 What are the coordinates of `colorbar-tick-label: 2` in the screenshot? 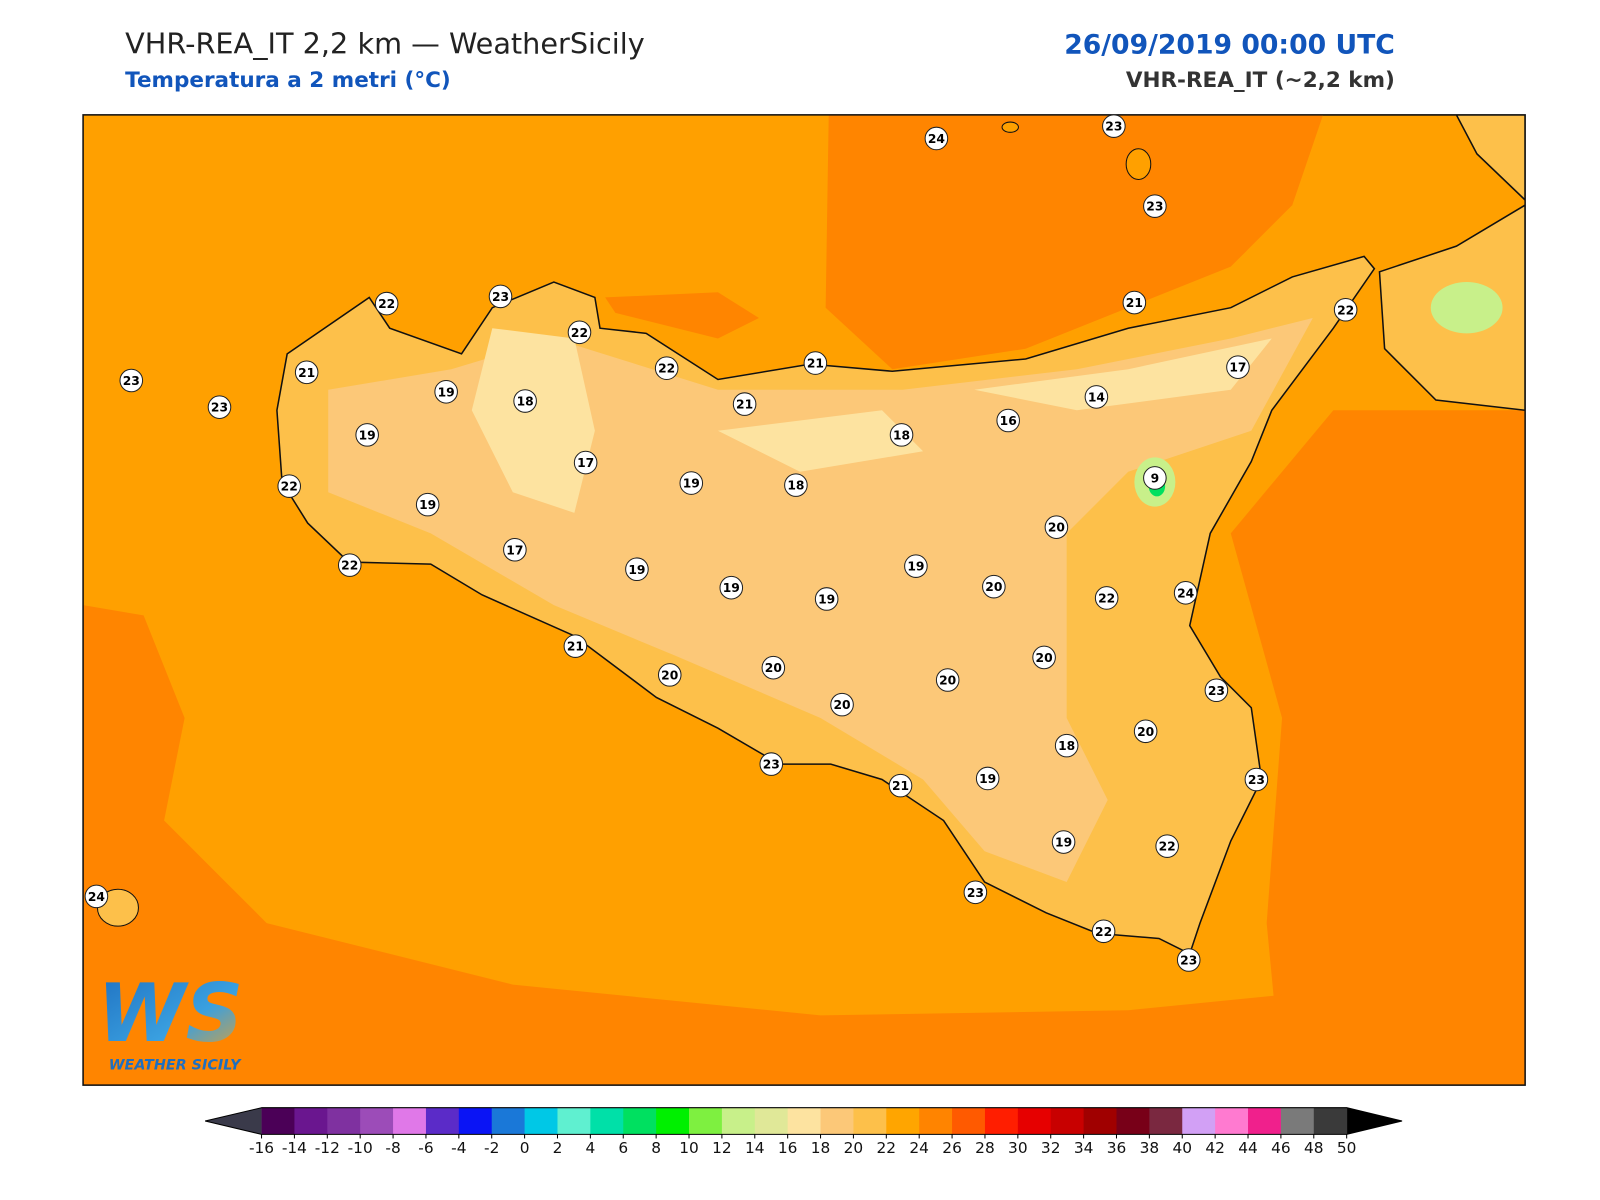 It's located at (558, 1148).